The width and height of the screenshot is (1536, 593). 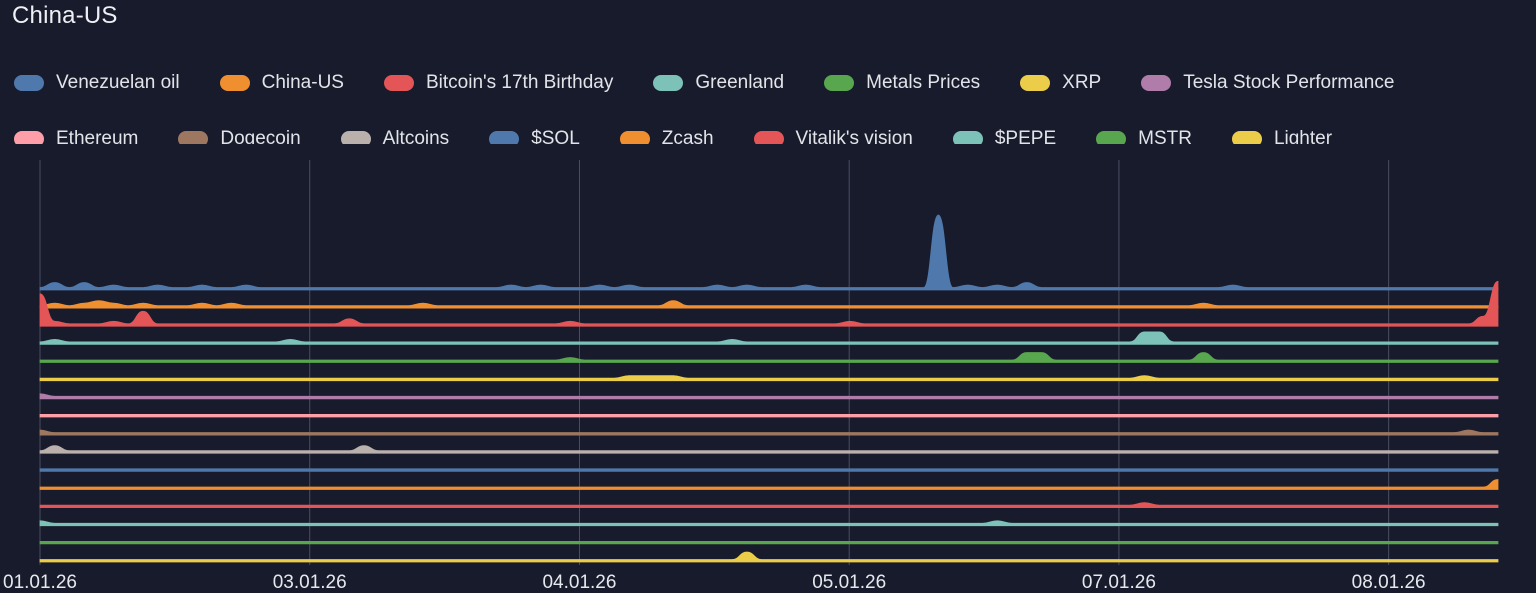 I want to click on x-tick-label: 04.01.26, so click(x=579, y=582).